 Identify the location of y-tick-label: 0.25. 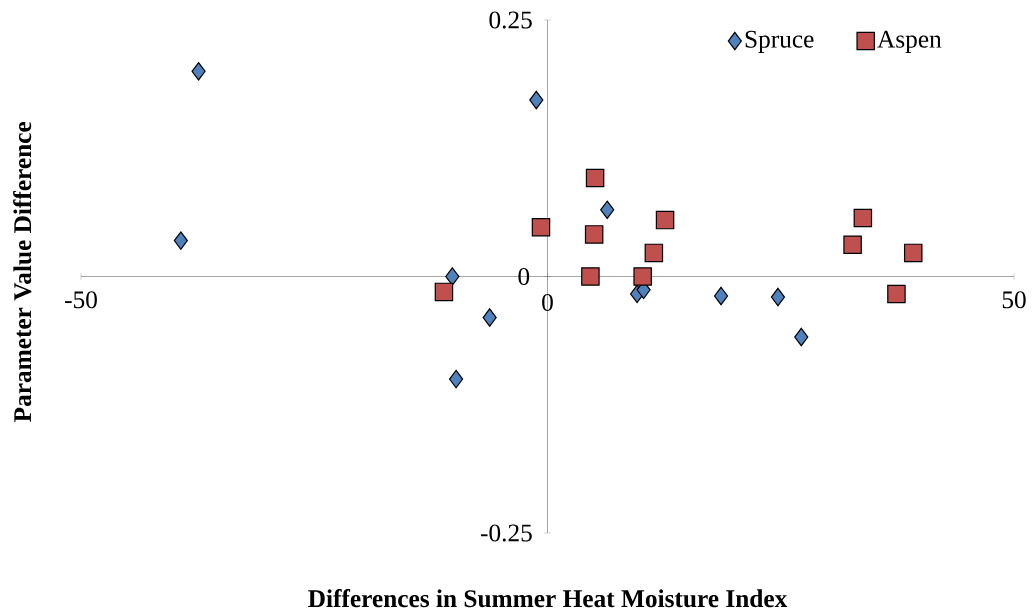
(510, 20).